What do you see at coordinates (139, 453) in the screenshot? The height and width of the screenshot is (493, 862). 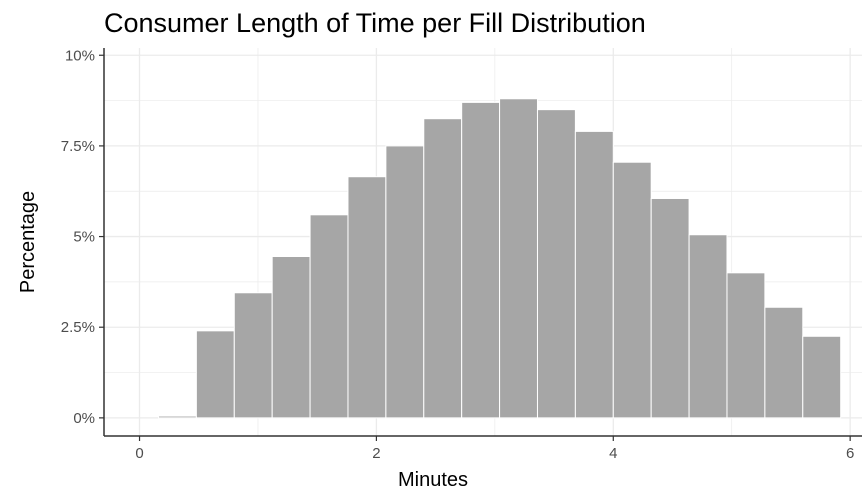 I see `x-tick-label: 0` at bounding box center [139, 453].